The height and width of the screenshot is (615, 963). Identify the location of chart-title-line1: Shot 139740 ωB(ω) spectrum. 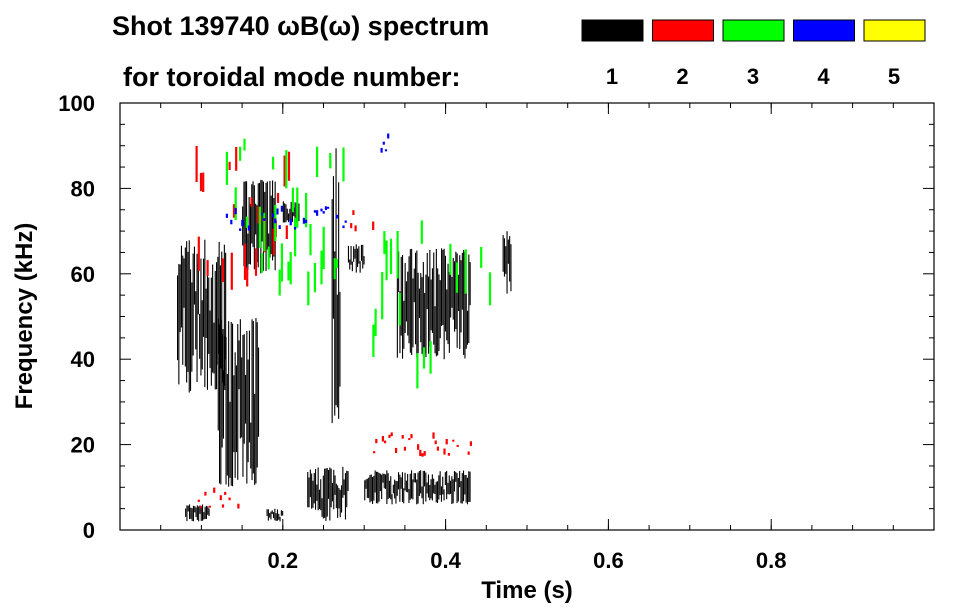
(300, 26).